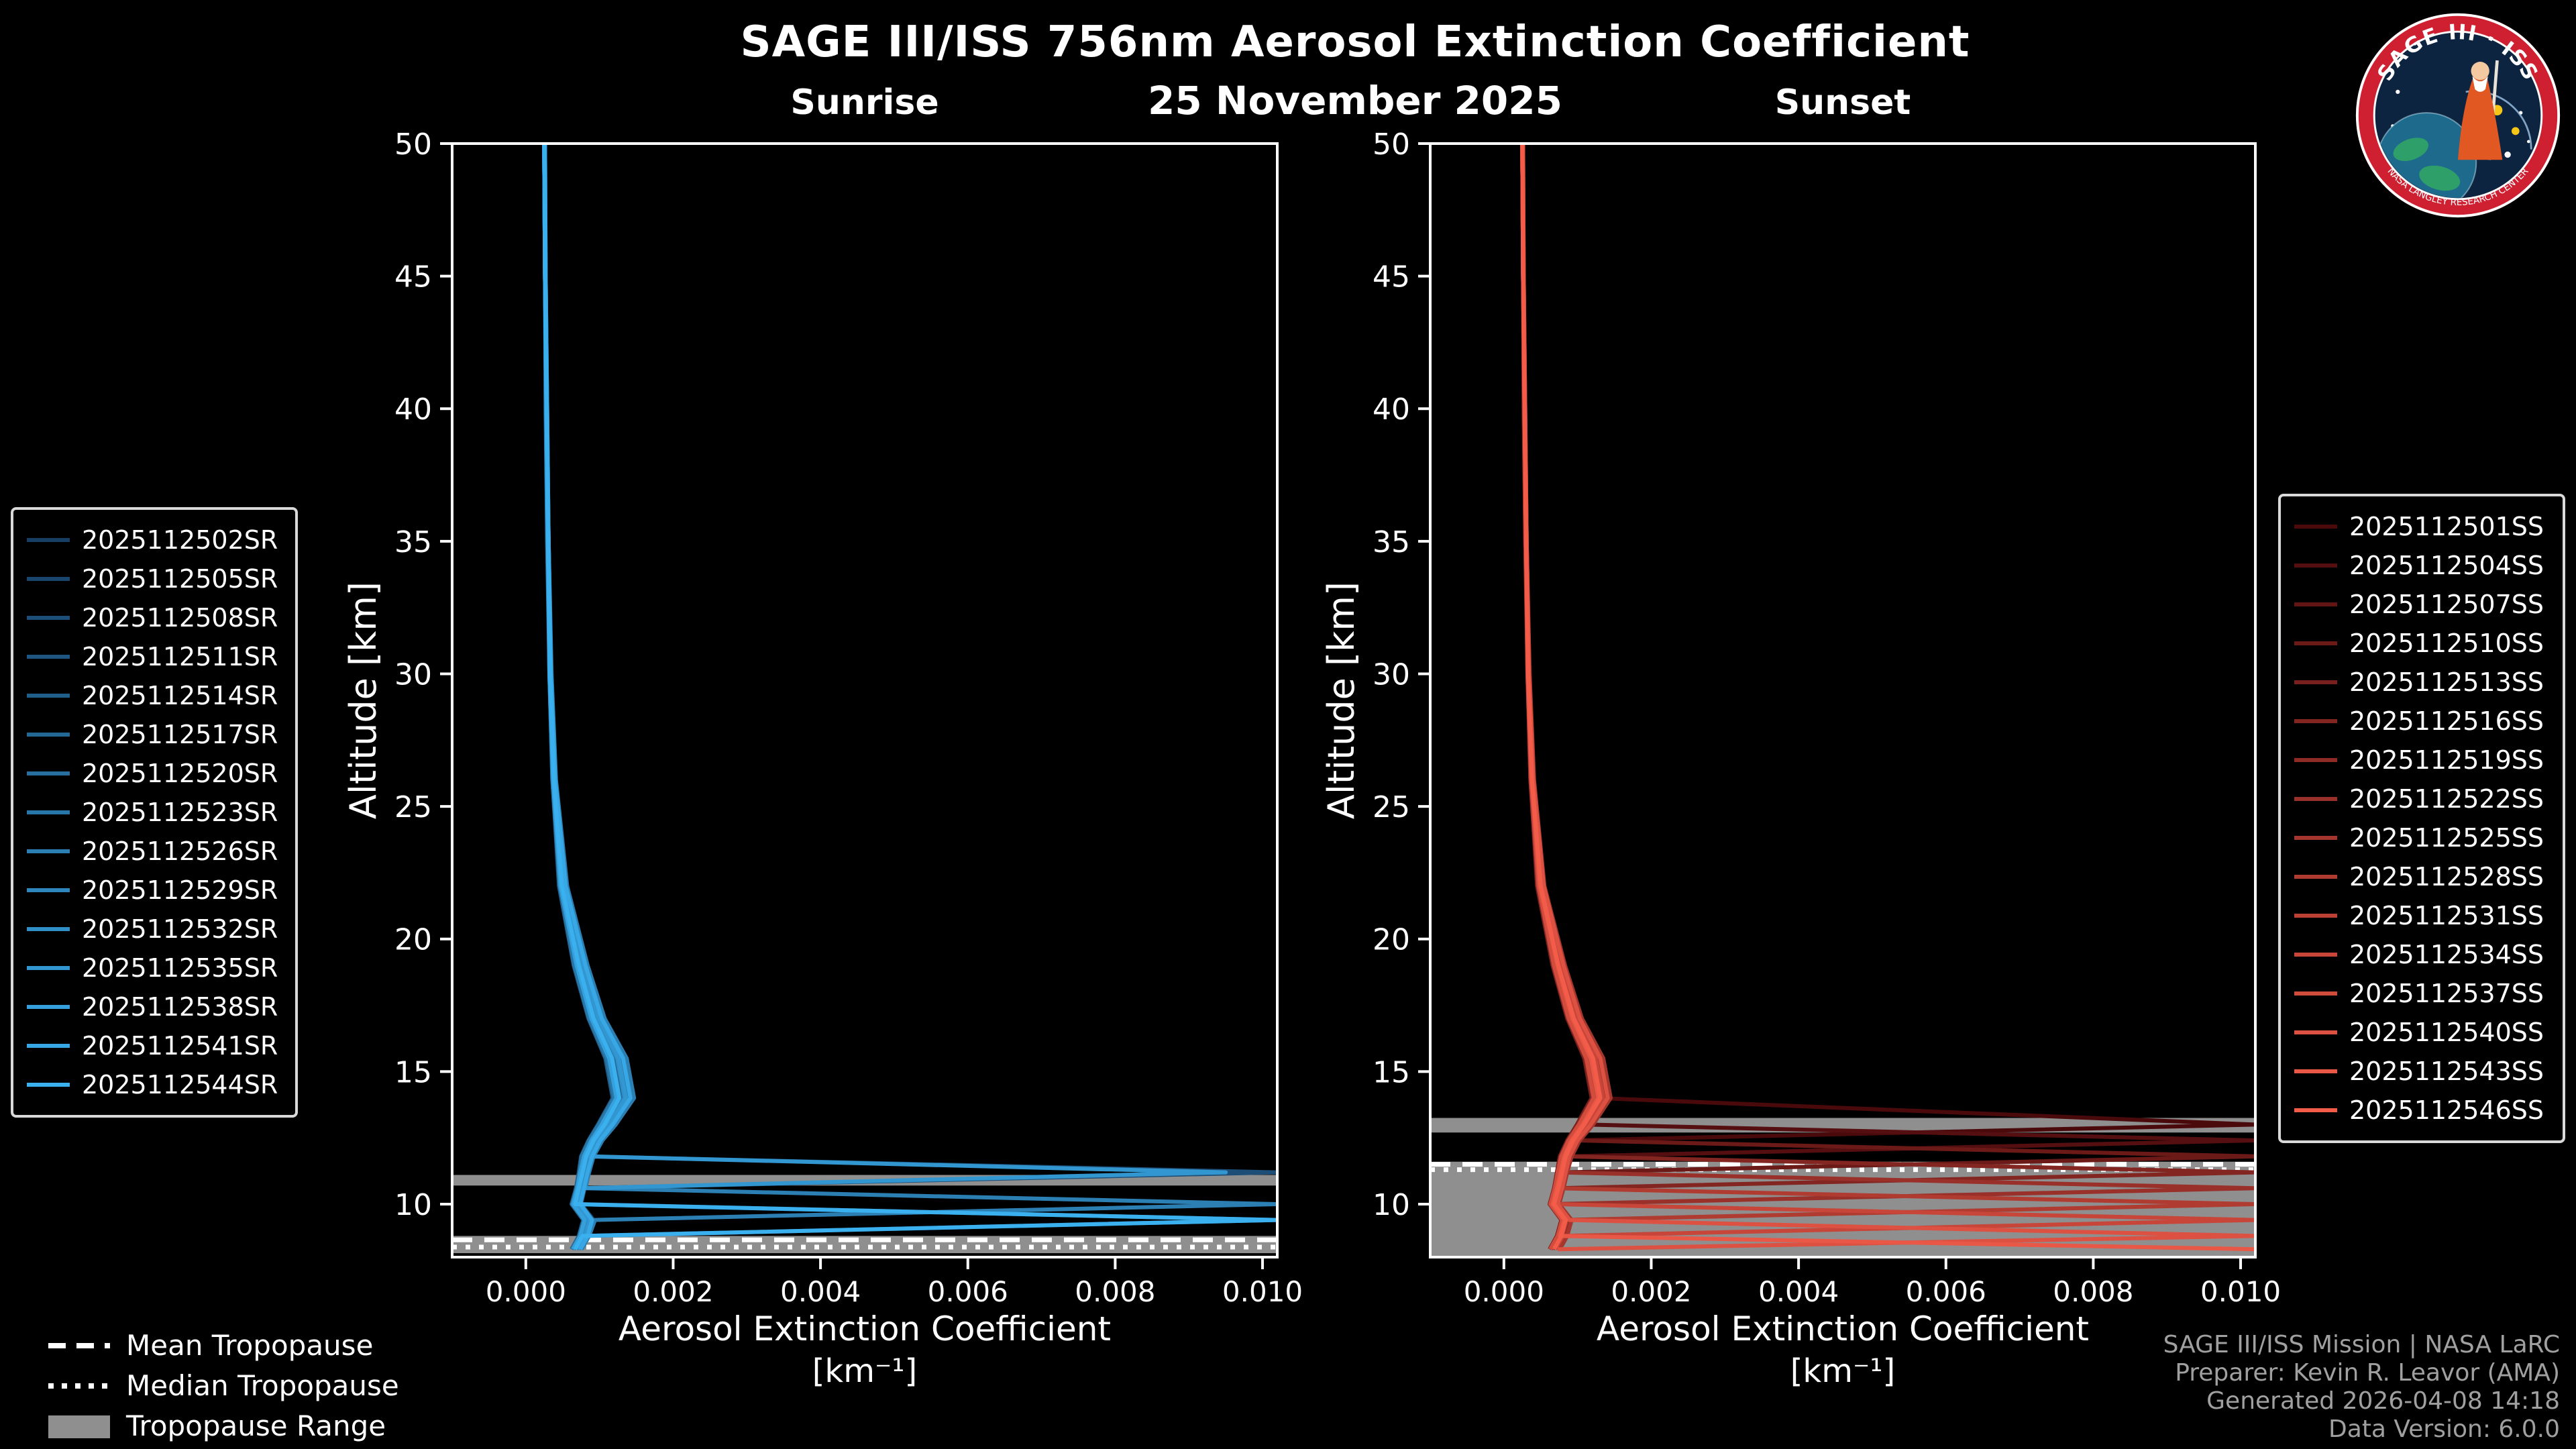 The height and width of the screenshot is (1449, 2576). Describe the element at coordinates (2240, 1291) in the screenshot. I see `x-tick-label: 0.010` at that location.